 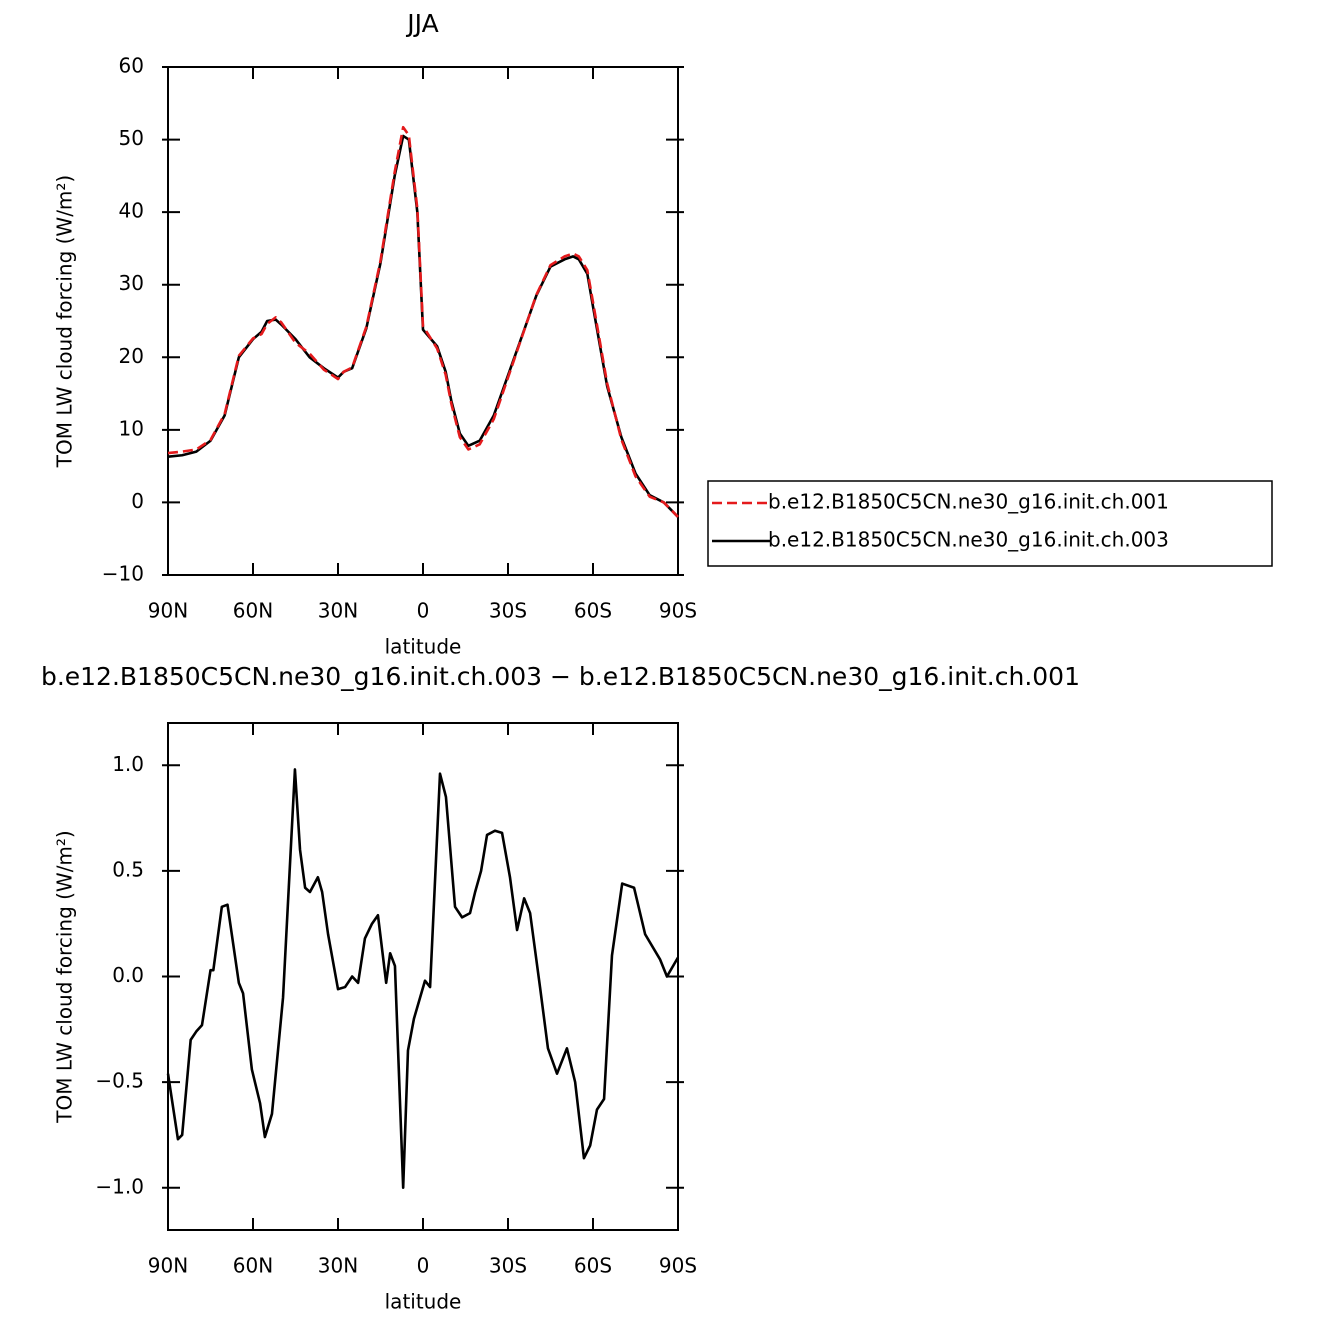 I want to click on y-tick-label: 50, so click(x=131, y=138).